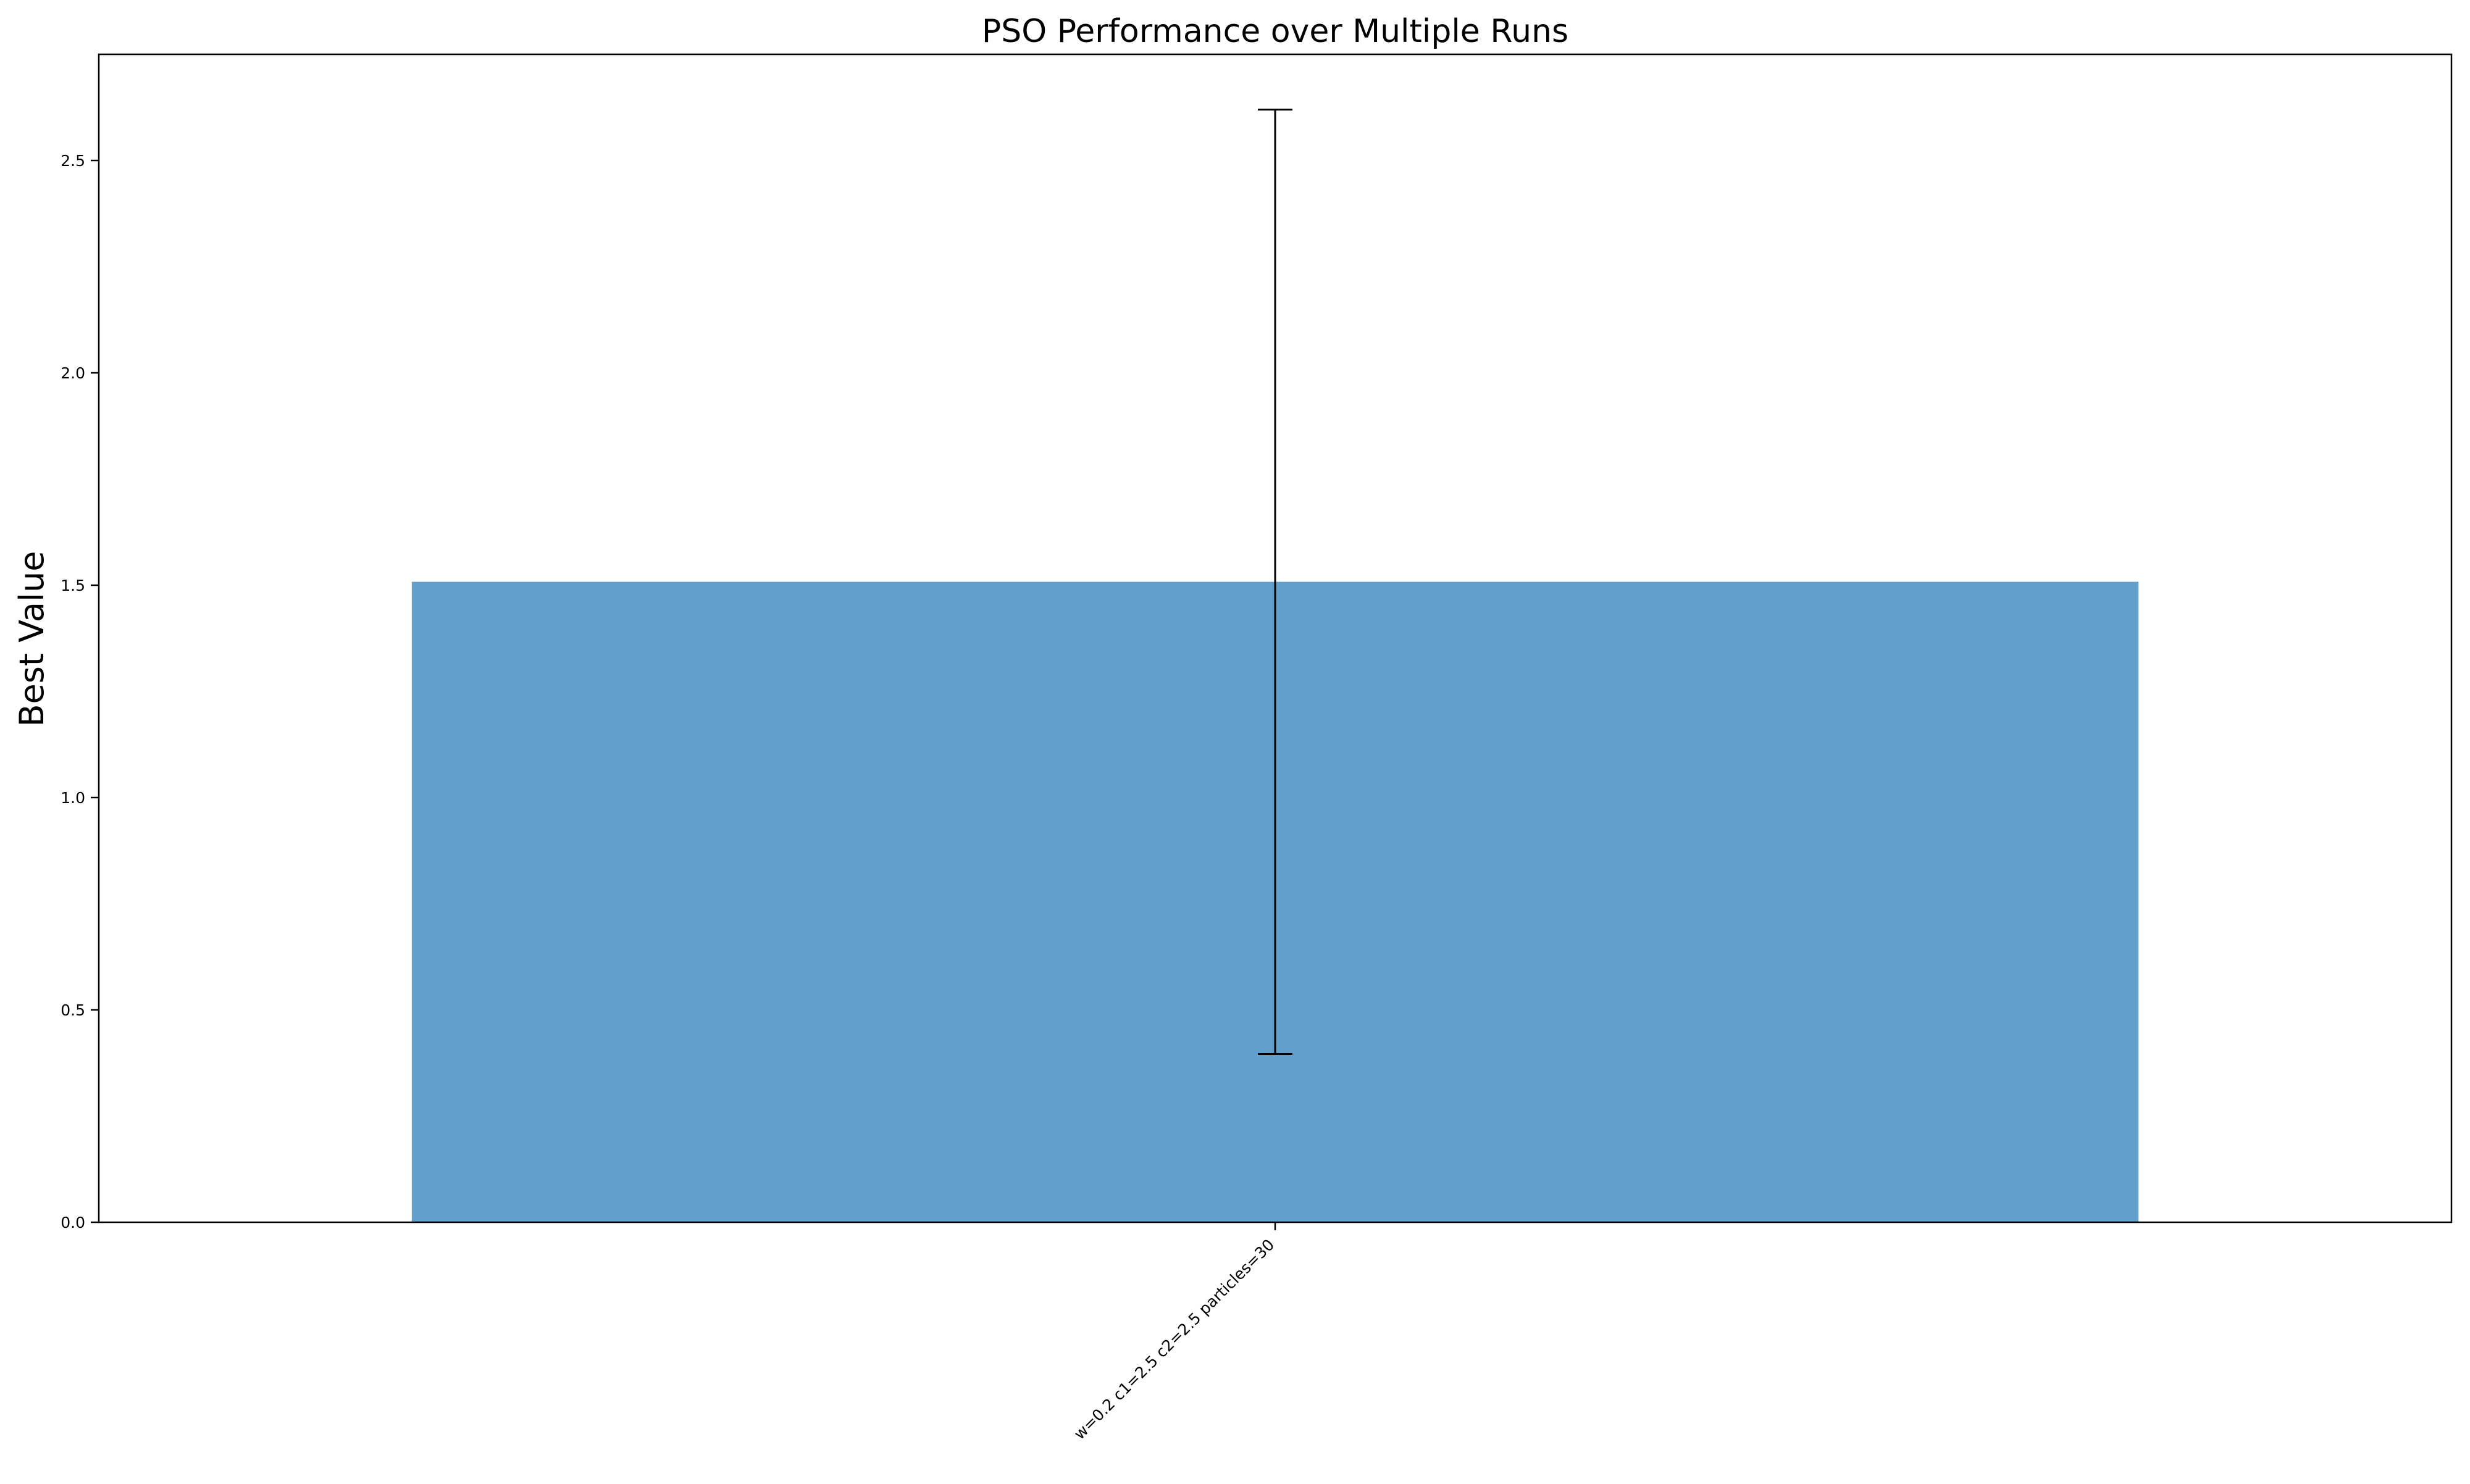 This screenshot has width=2470, height=1484. I want to click on error-bars-layer, so click(1275, 582).